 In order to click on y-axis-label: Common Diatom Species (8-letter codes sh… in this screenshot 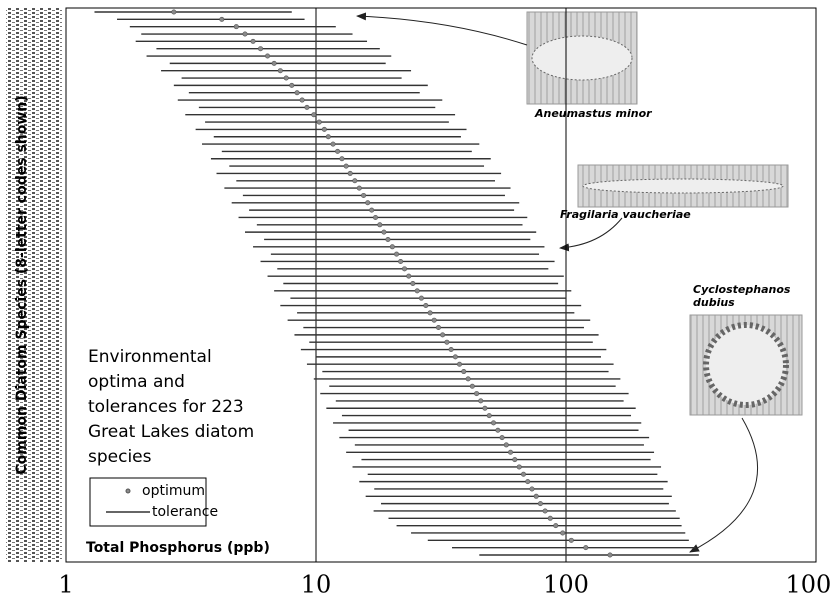, I will do `click(22, 284)`.